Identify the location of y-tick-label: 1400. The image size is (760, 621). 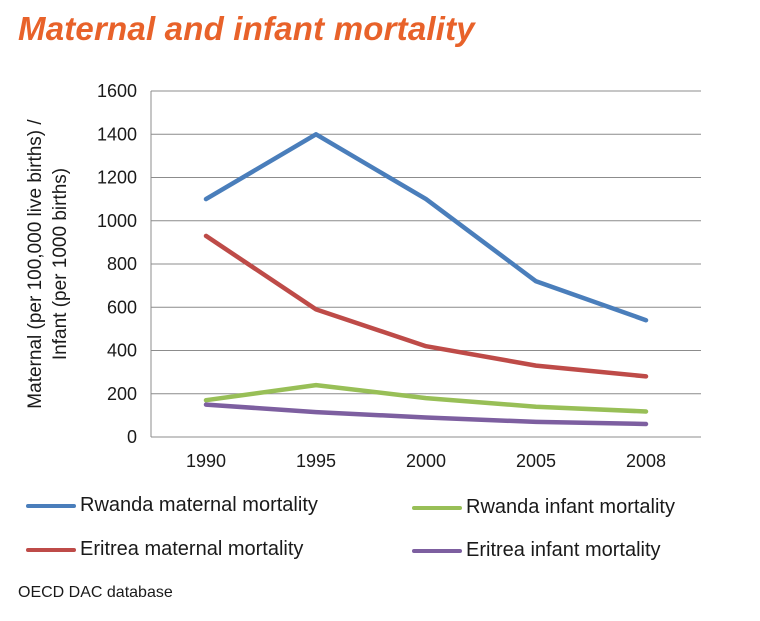
(117, 134).